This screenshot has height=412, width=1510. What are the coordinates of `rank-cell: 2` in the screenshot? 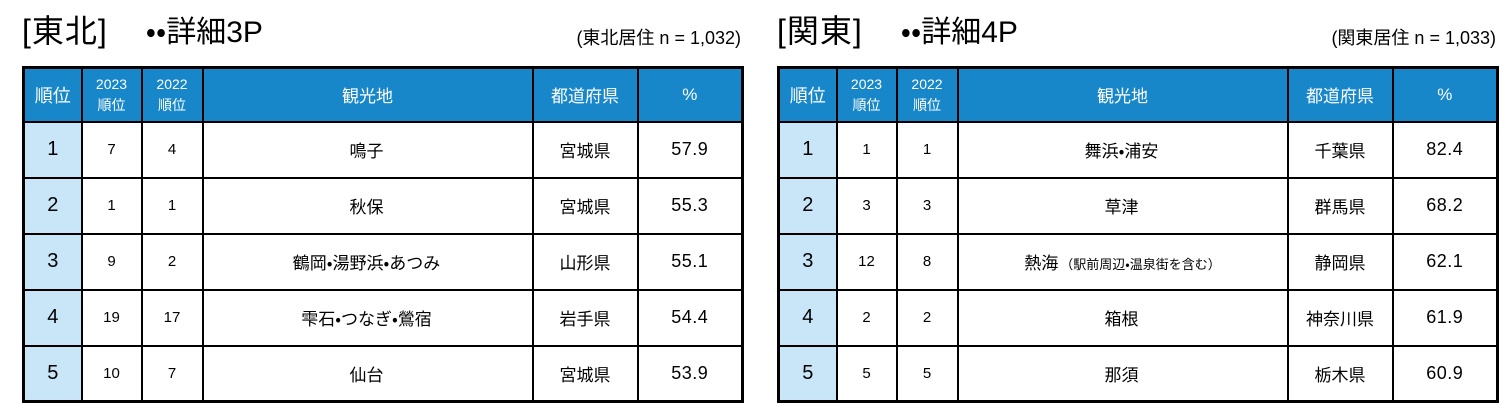 It's located at (52, 205).